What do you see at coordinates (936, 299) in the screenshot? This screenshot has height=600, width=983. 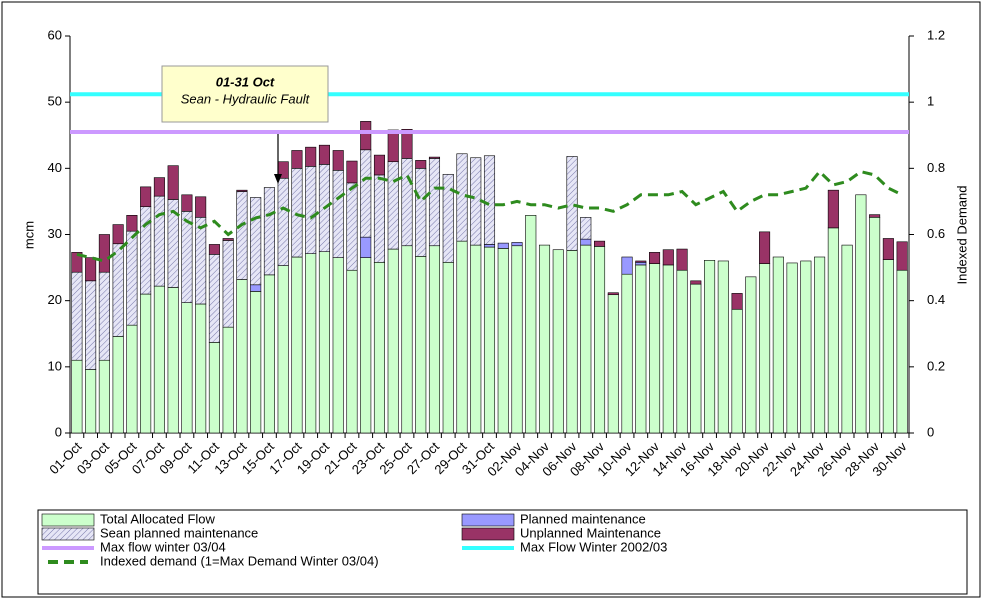 I see `y2-tick-label: 0.4` at bounding box center [936, 299].